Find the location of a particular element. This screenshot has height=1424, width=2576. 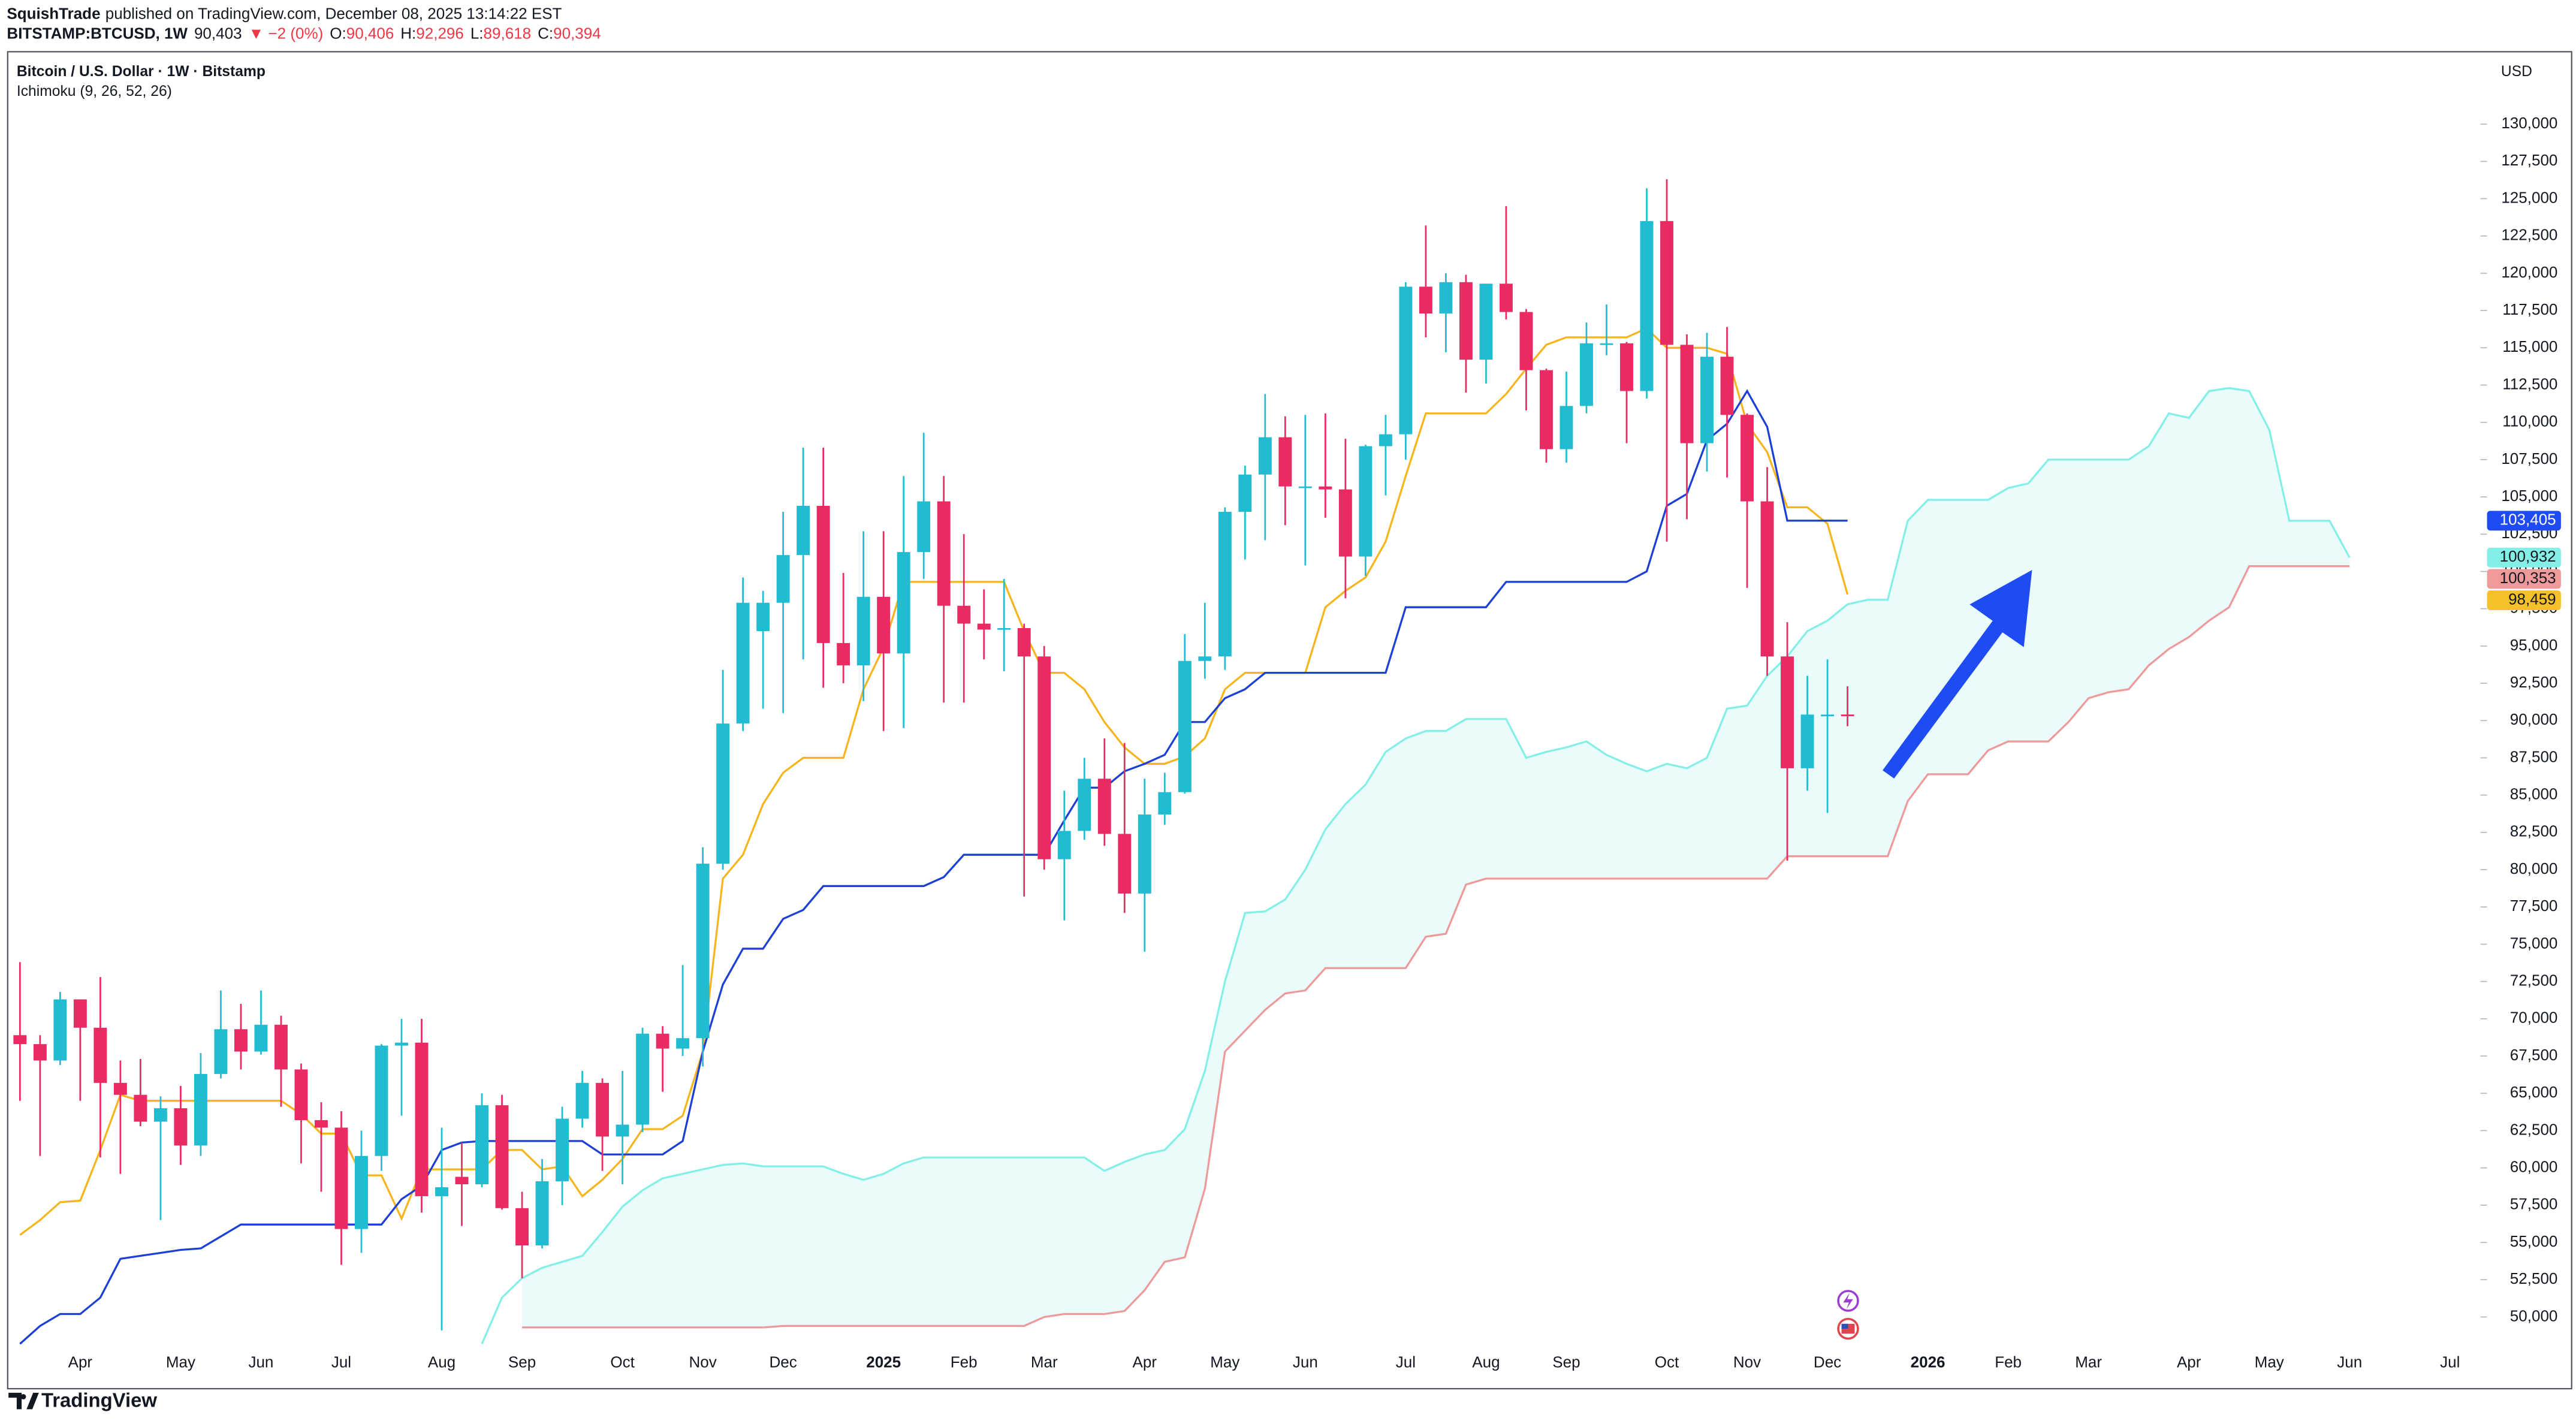

ohlc-key: L: is located at coordinates (477, 33).